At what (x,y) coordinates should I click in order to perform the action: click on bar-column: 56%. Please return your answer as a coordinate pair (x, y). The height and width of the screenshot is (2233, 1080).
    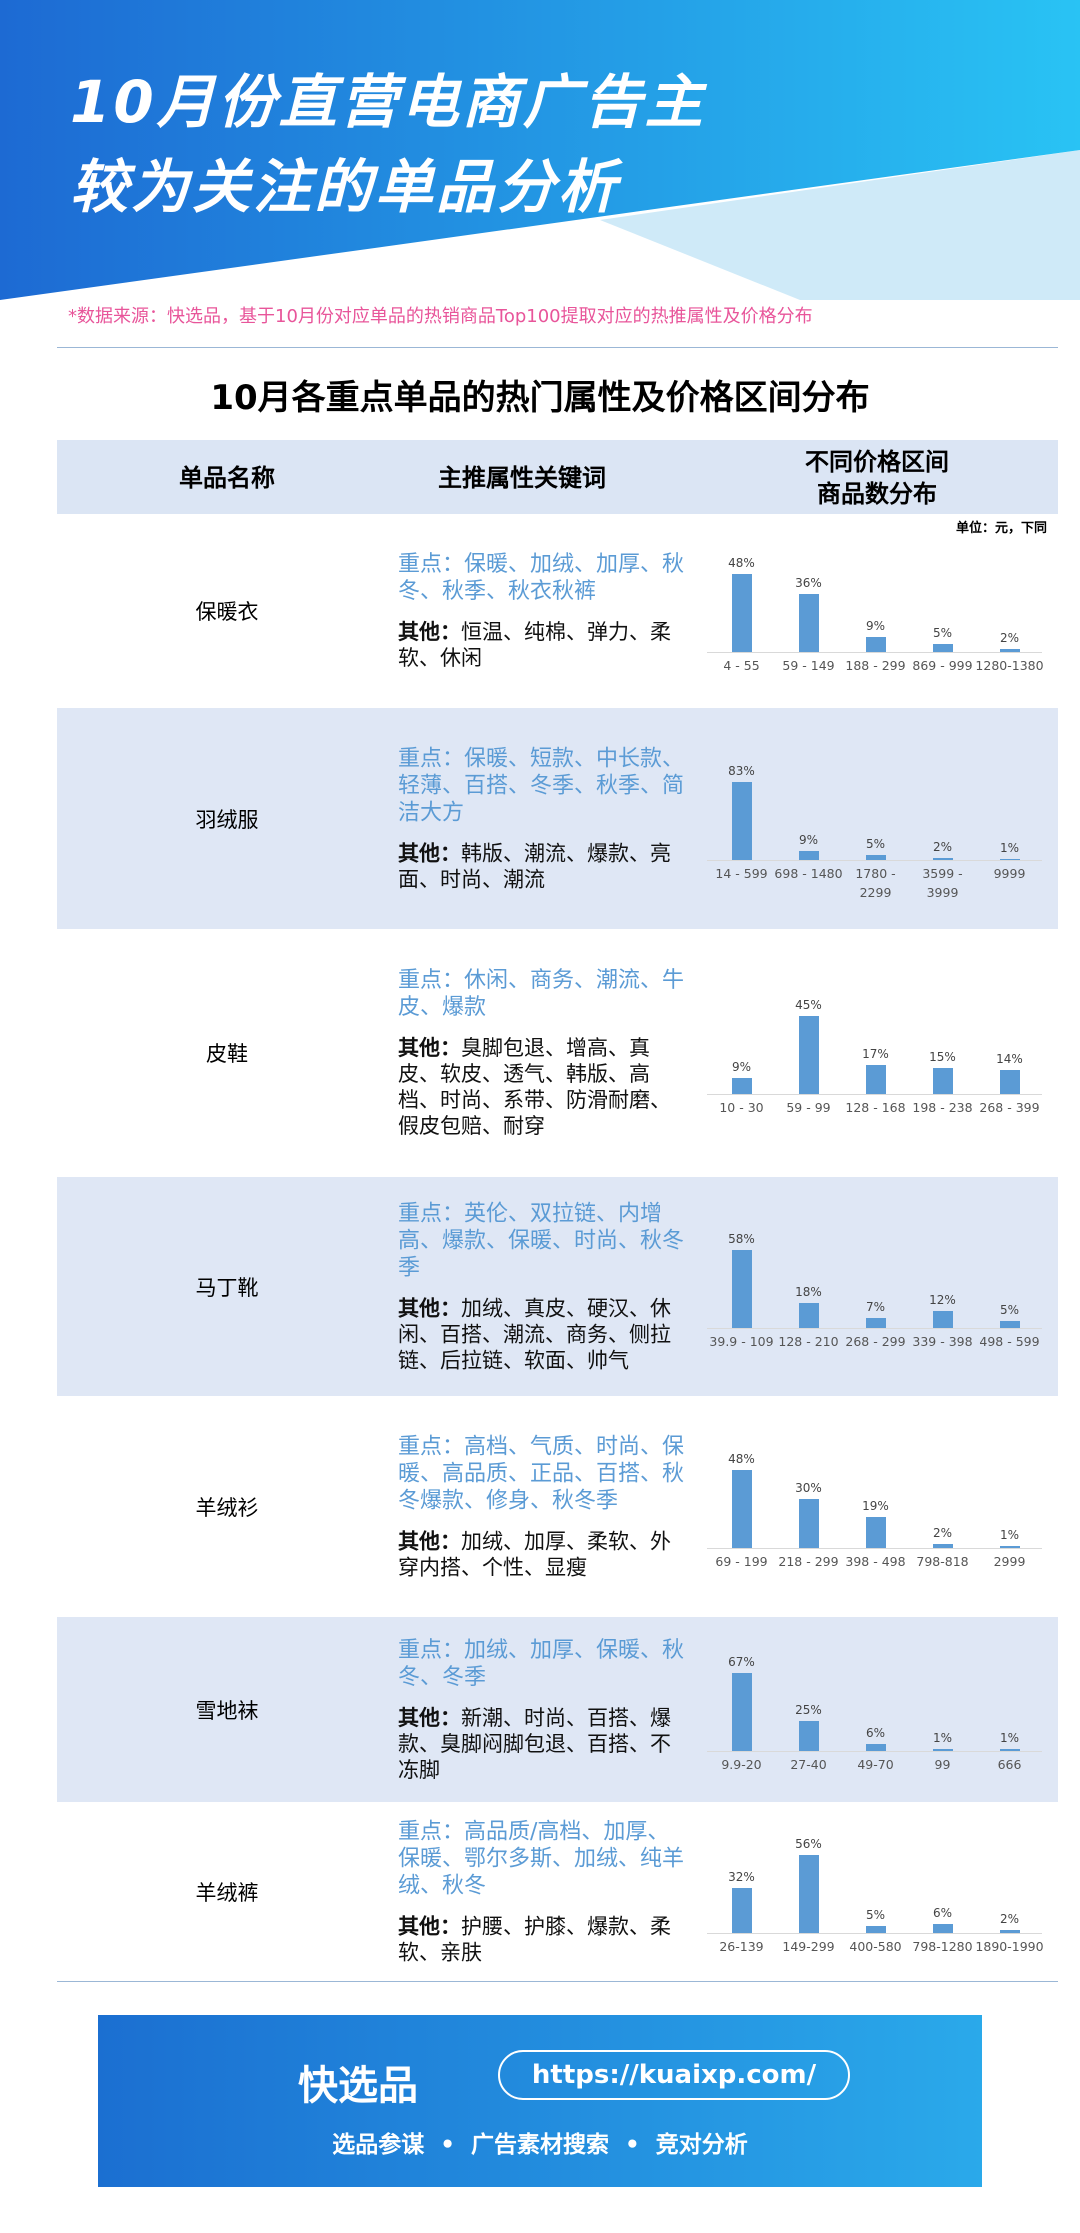
    Looking at the image, I should click on (808, 1878).